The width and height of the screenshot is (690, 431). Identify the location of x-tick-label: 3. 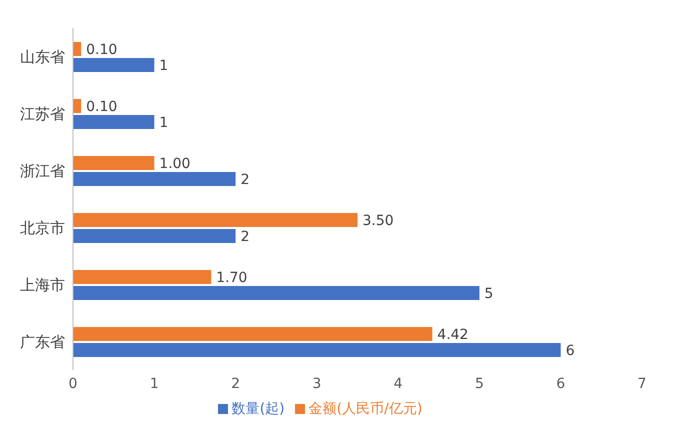
(317, 384).